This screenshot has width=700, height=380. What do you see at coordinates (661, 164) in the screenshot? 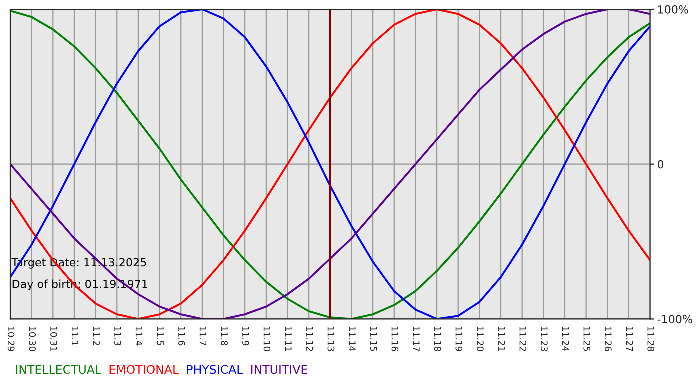
I see `y-tick-label: 0` at bounding box center [661, 164].